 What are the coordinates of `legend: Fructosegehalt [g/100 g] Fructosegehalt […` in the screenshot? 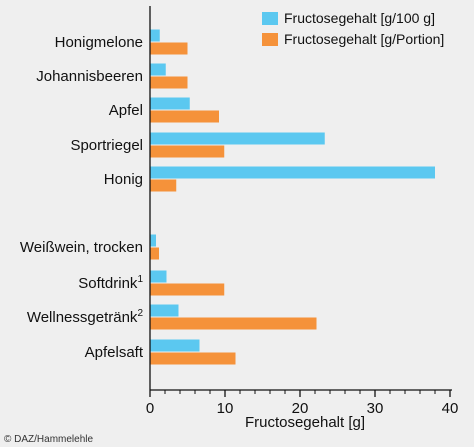 It's located at (353, 28).